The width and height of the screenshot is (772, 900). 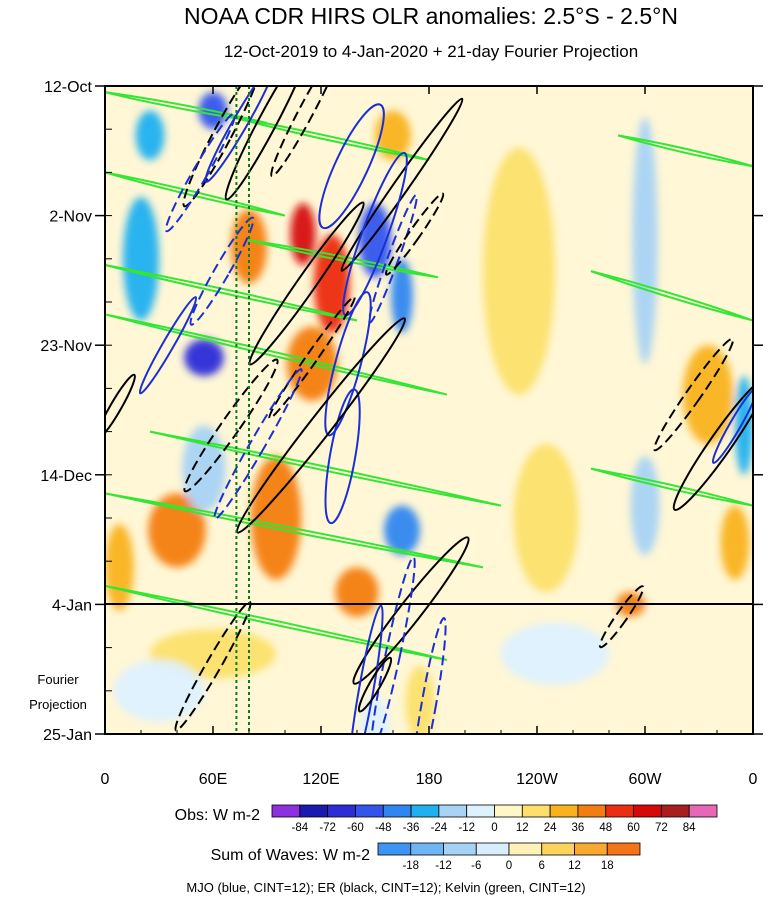 I want to click on x-tick-label: 180, so click(x=429, y=779).